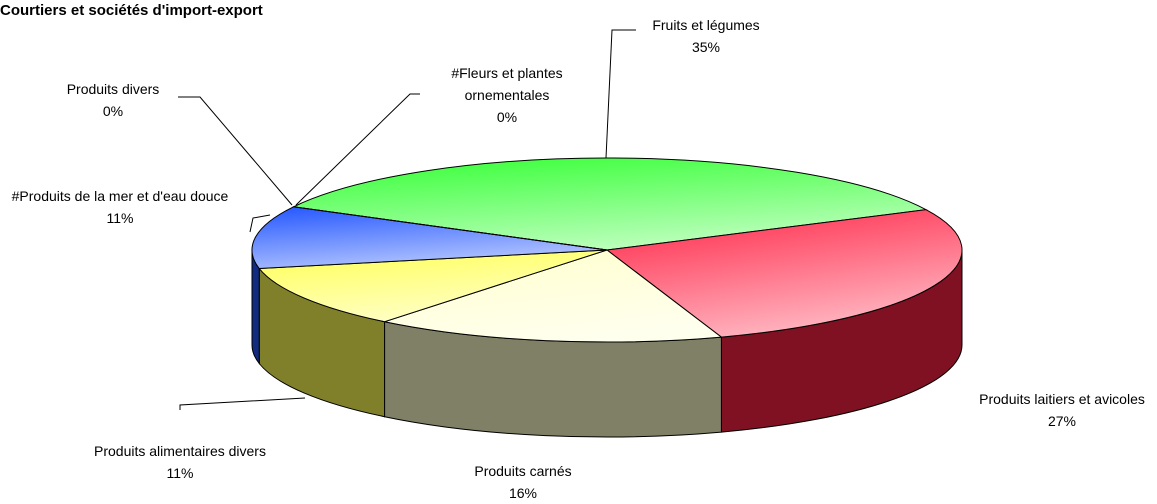 The width and height of the screenshot is (1157, 504). What do you see at coordinates (706, 47) in the screenshot?
I see `value-label: 35%` at bounding box center [706, 47].